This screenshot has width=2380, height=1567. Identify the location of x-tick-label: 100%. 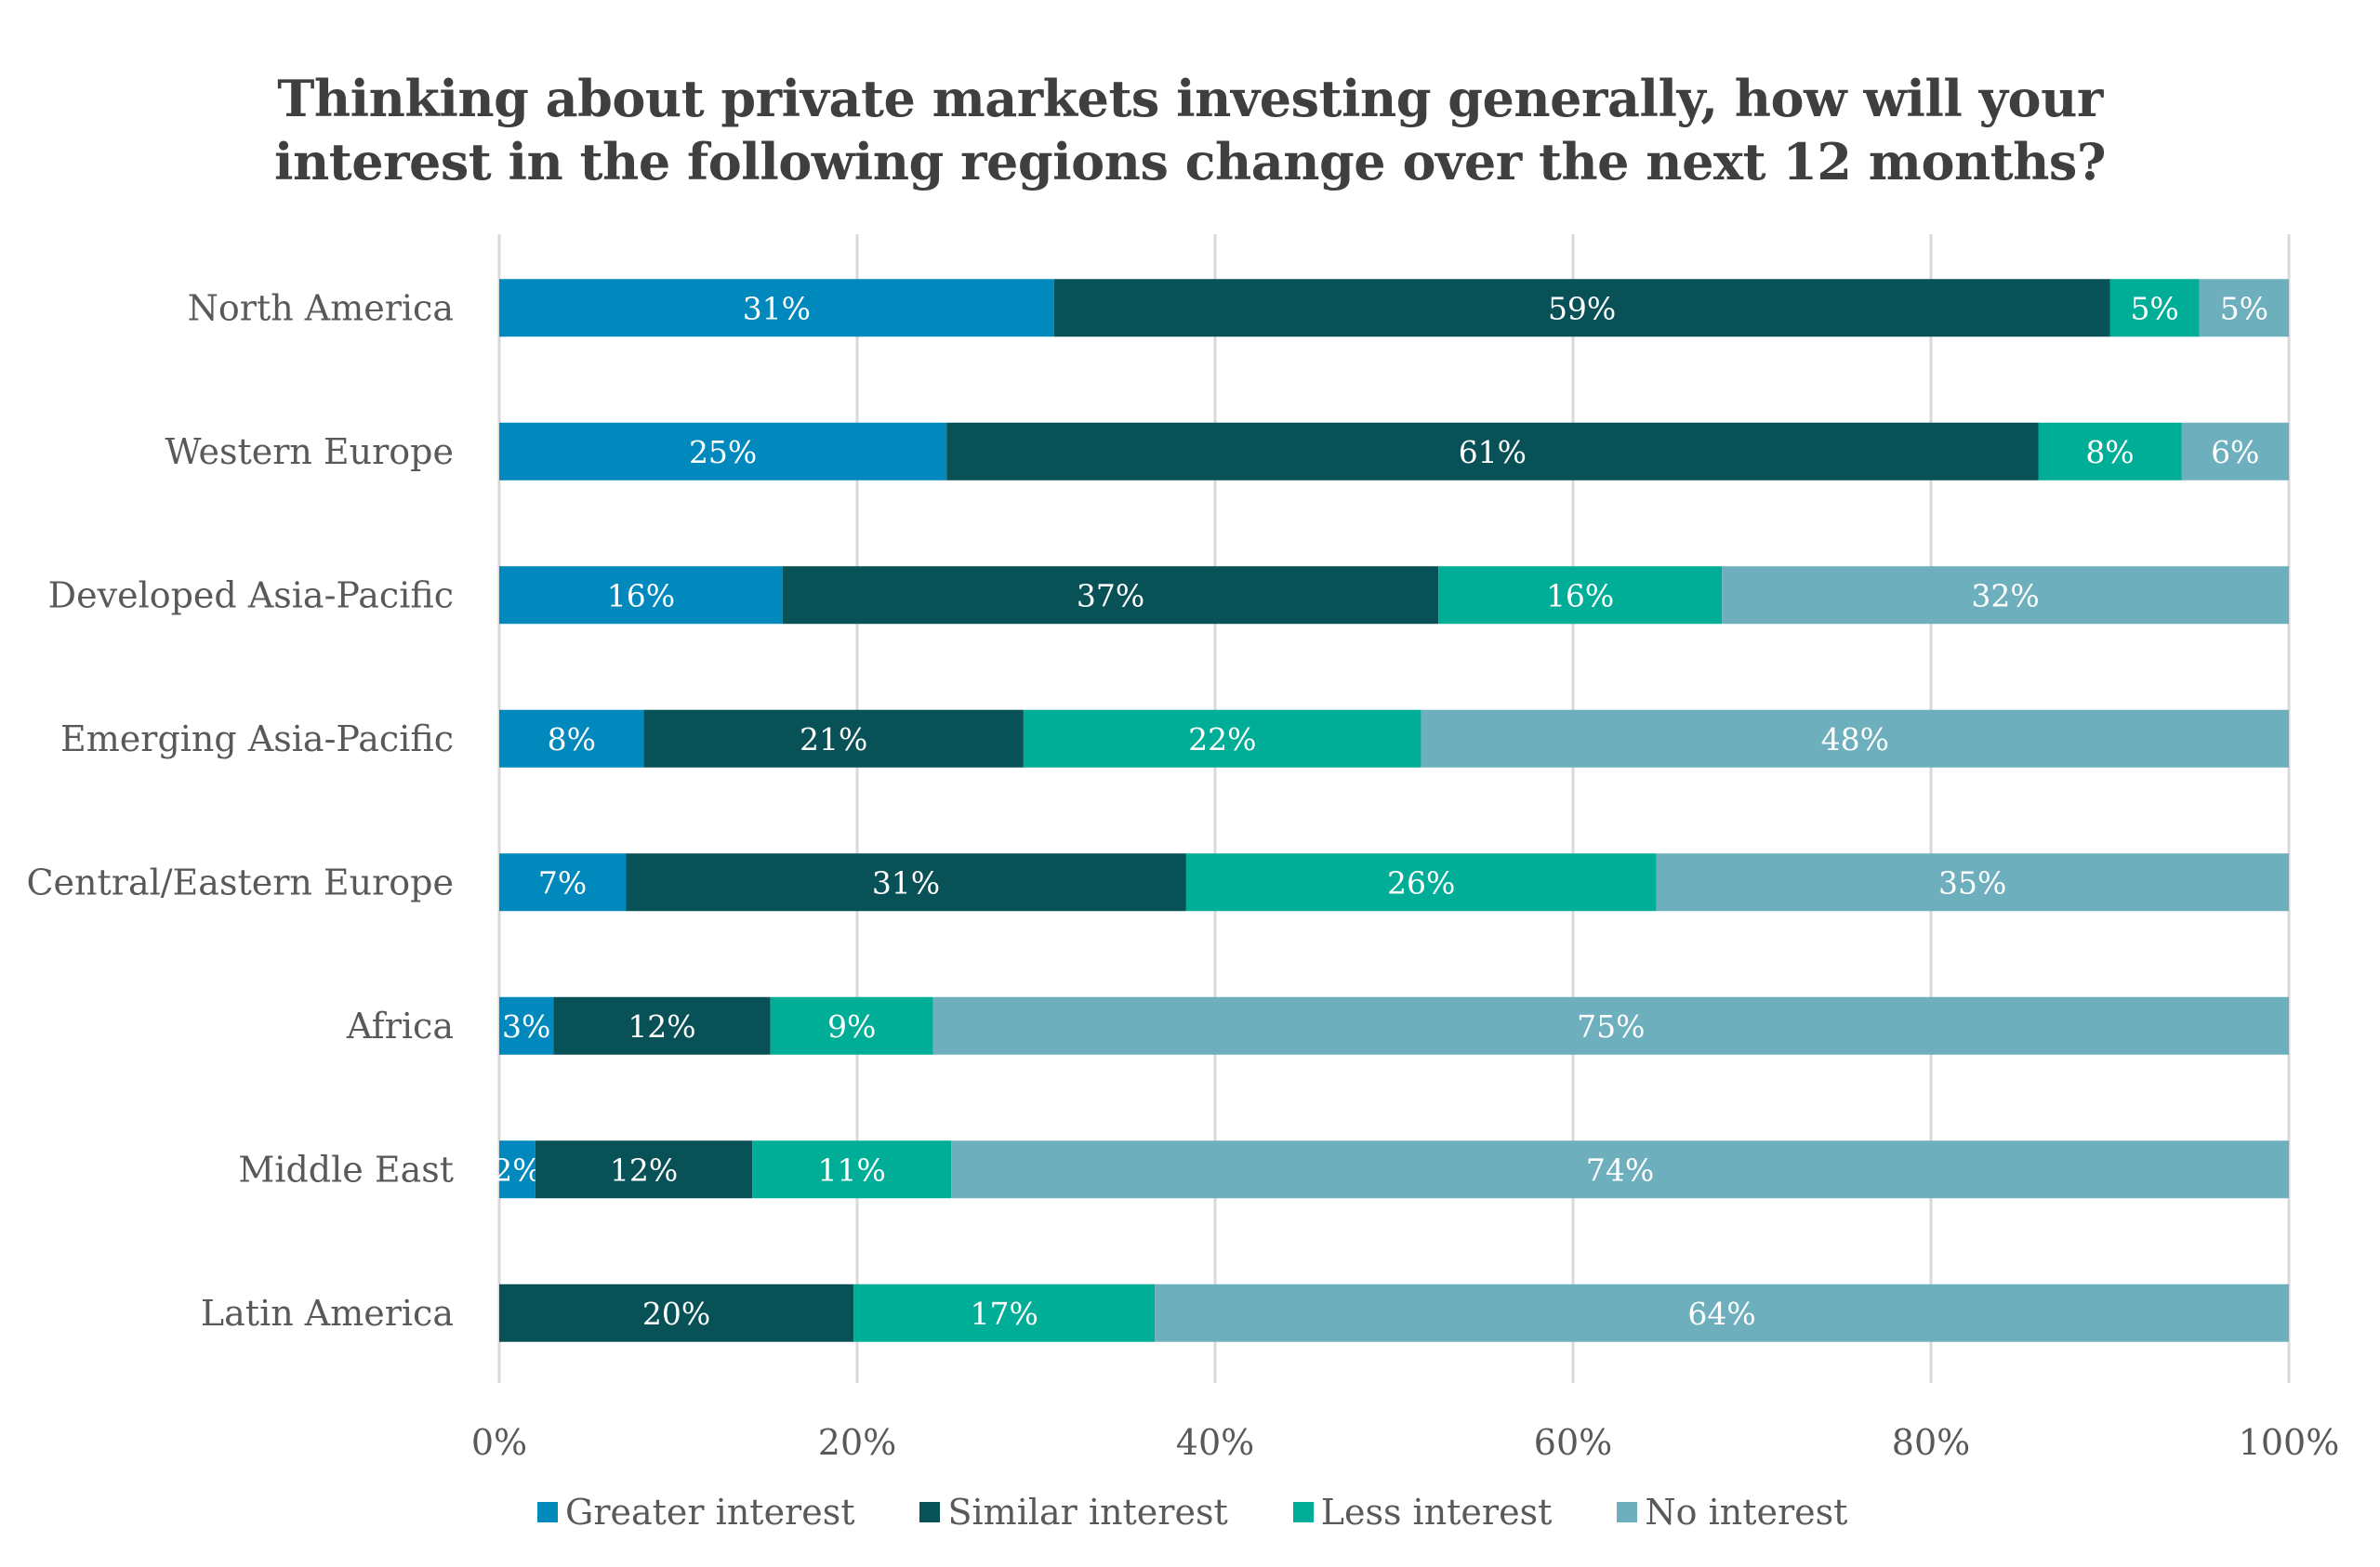
(2289, 1442).